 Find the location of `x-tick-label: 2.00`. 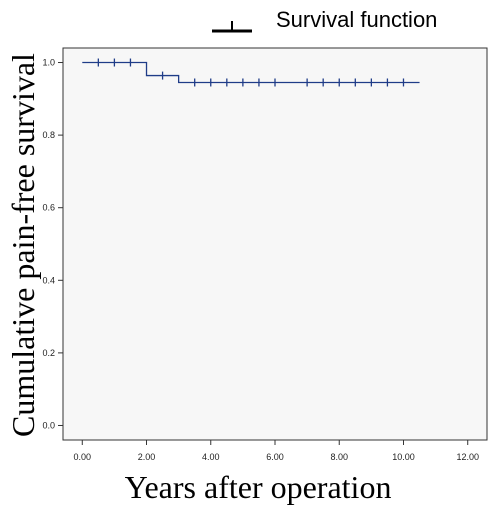

x-tick-label: 2.00 is located at coordinates (147, 457).